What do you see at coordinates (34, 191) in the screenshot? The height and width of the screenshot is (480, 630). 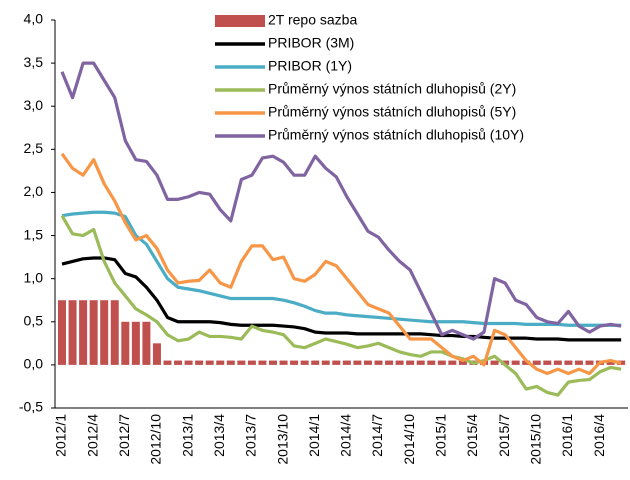 I see `y-tick-label: 2,0` at bounding box center [34, 191].